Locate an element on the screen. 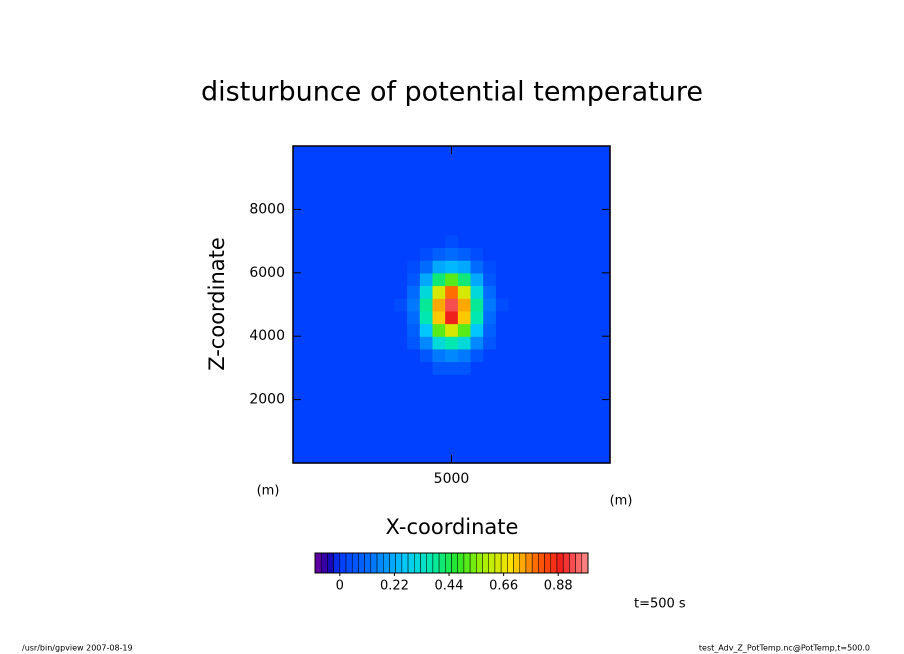  x-unit: (m) is located at coordinates (621, 501).